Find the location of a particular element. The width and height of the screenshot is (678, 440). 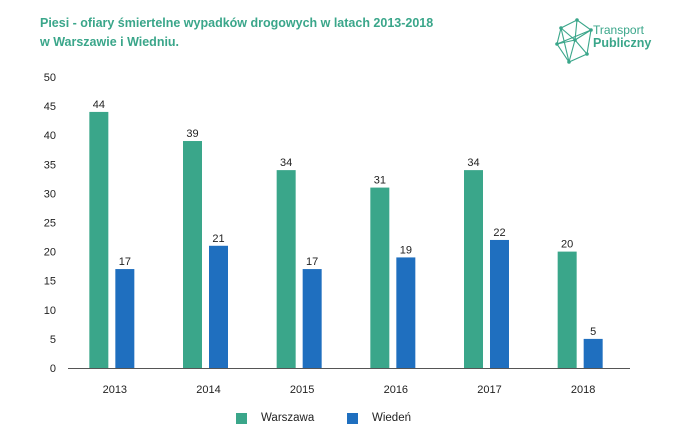

logo-text: Transport Publiczny is located at coordinates (622, 37).